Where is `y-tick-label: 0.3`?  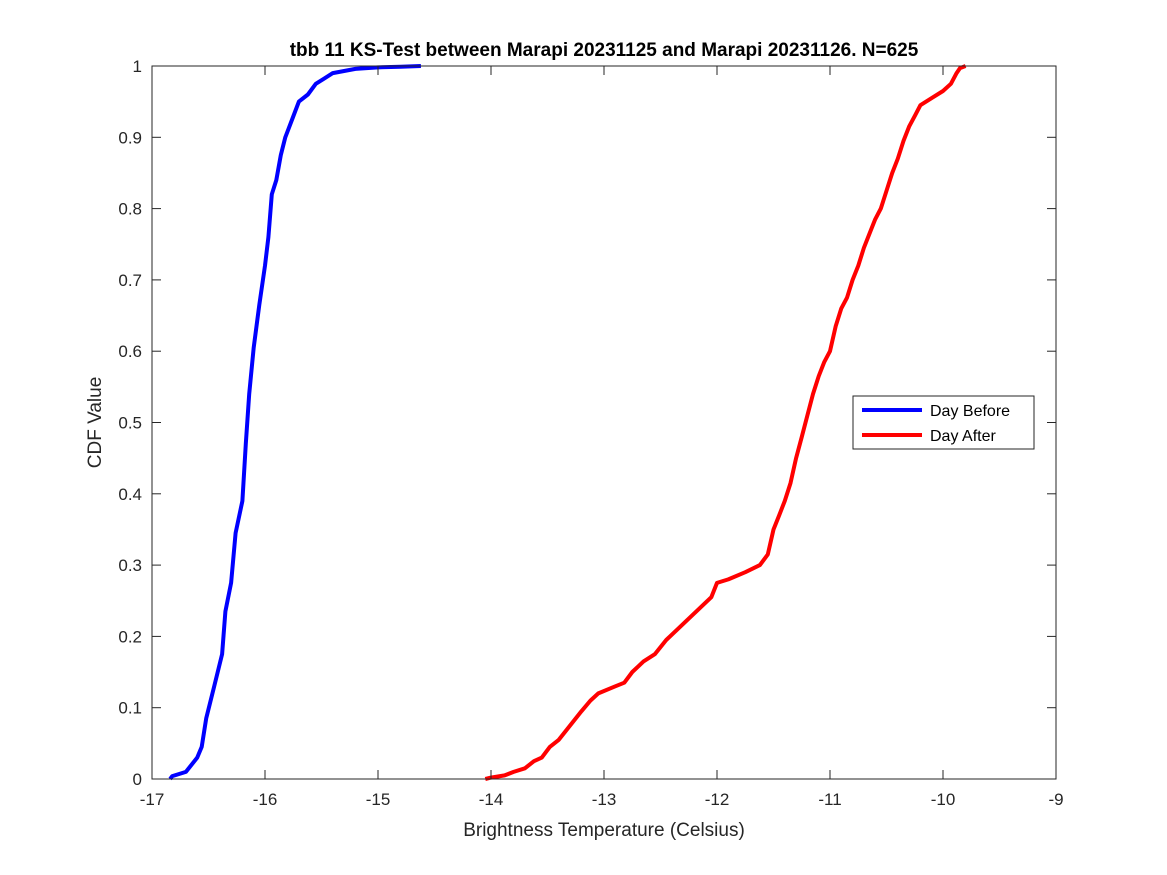 y-tick-label: 0.3 is located at coordinates (130, 565).